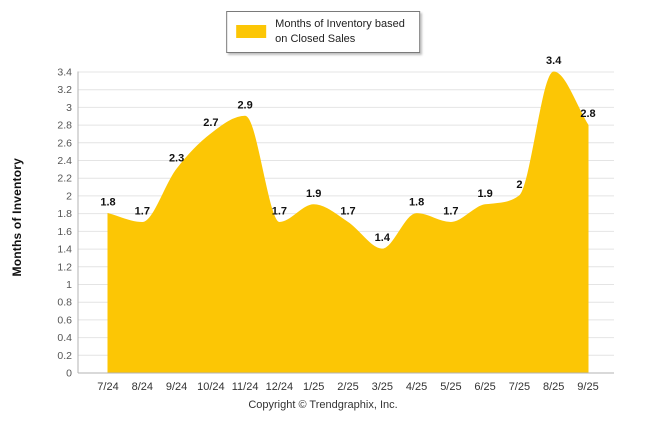 The image size is (646, 434). What do you see at coordinates (64, 126) in the screenshot?
I see `y-tick-label: 2.8` at bounding box center [64, 126].